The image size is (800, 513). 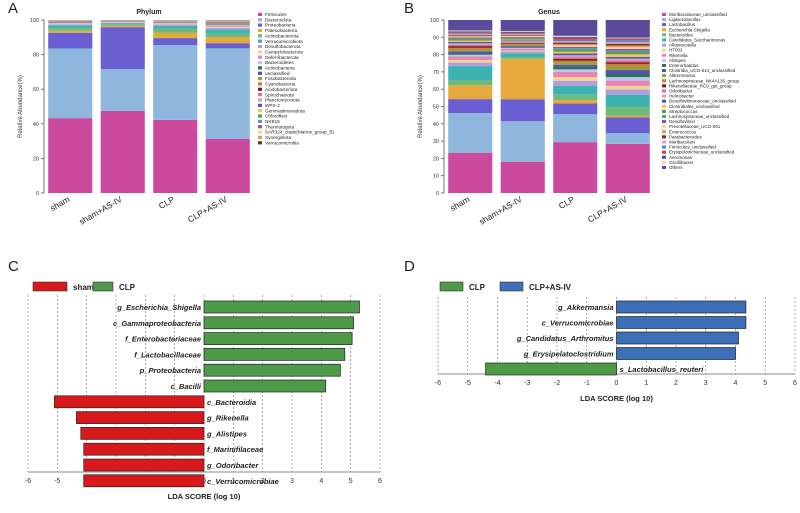 What do you see at coordinates (689, 29) in the screenshot?
I see `chart-1-legend-label: Escherichia-Shigella` at bounding box center [689, 29].